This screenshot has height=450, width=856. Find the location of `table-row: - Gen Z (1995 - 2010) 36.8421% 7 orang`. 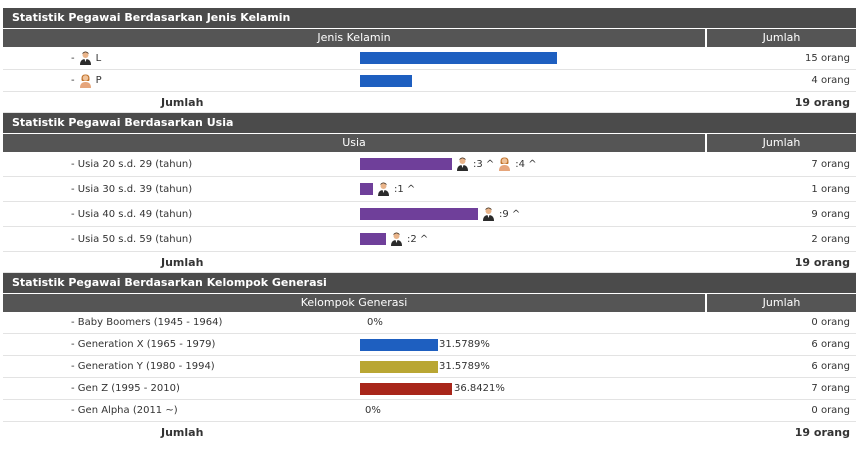

table-row: - Gen Z (1995 - 2010) 36.8421% 7 orang is located at coordinates (429, 389).